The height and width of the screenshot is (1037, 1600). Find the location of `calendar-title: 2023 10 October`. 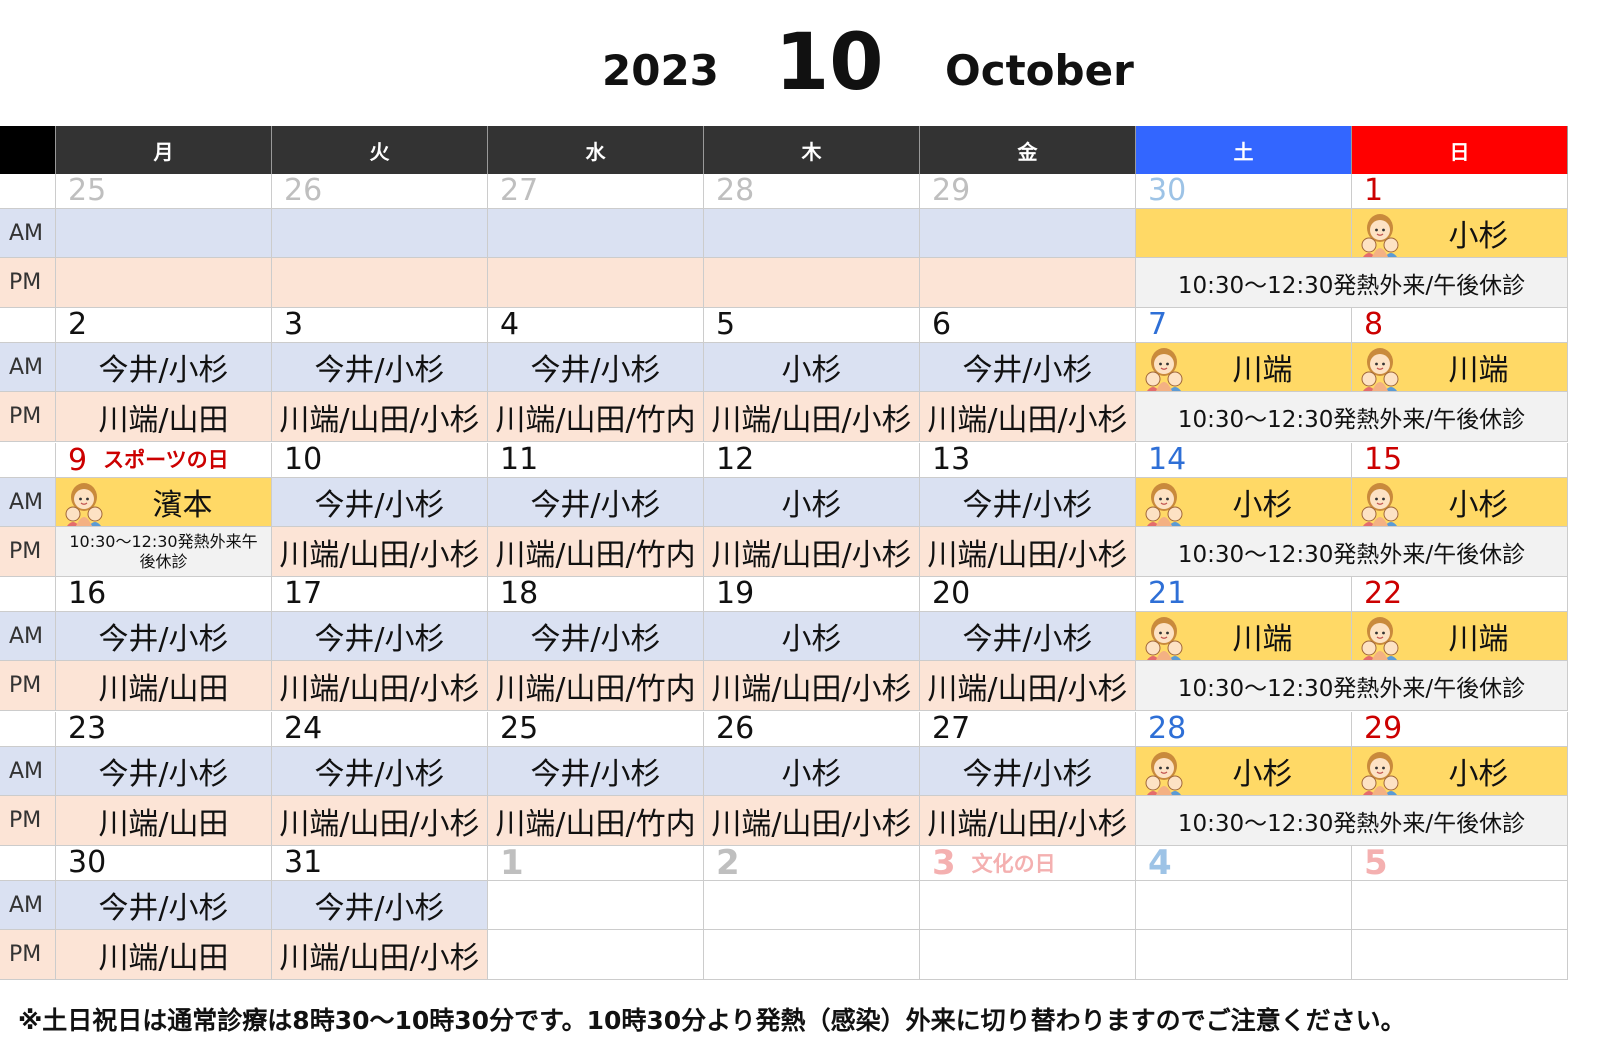

calendar-title: 2023 10 October is located at coordinates (800, 63).